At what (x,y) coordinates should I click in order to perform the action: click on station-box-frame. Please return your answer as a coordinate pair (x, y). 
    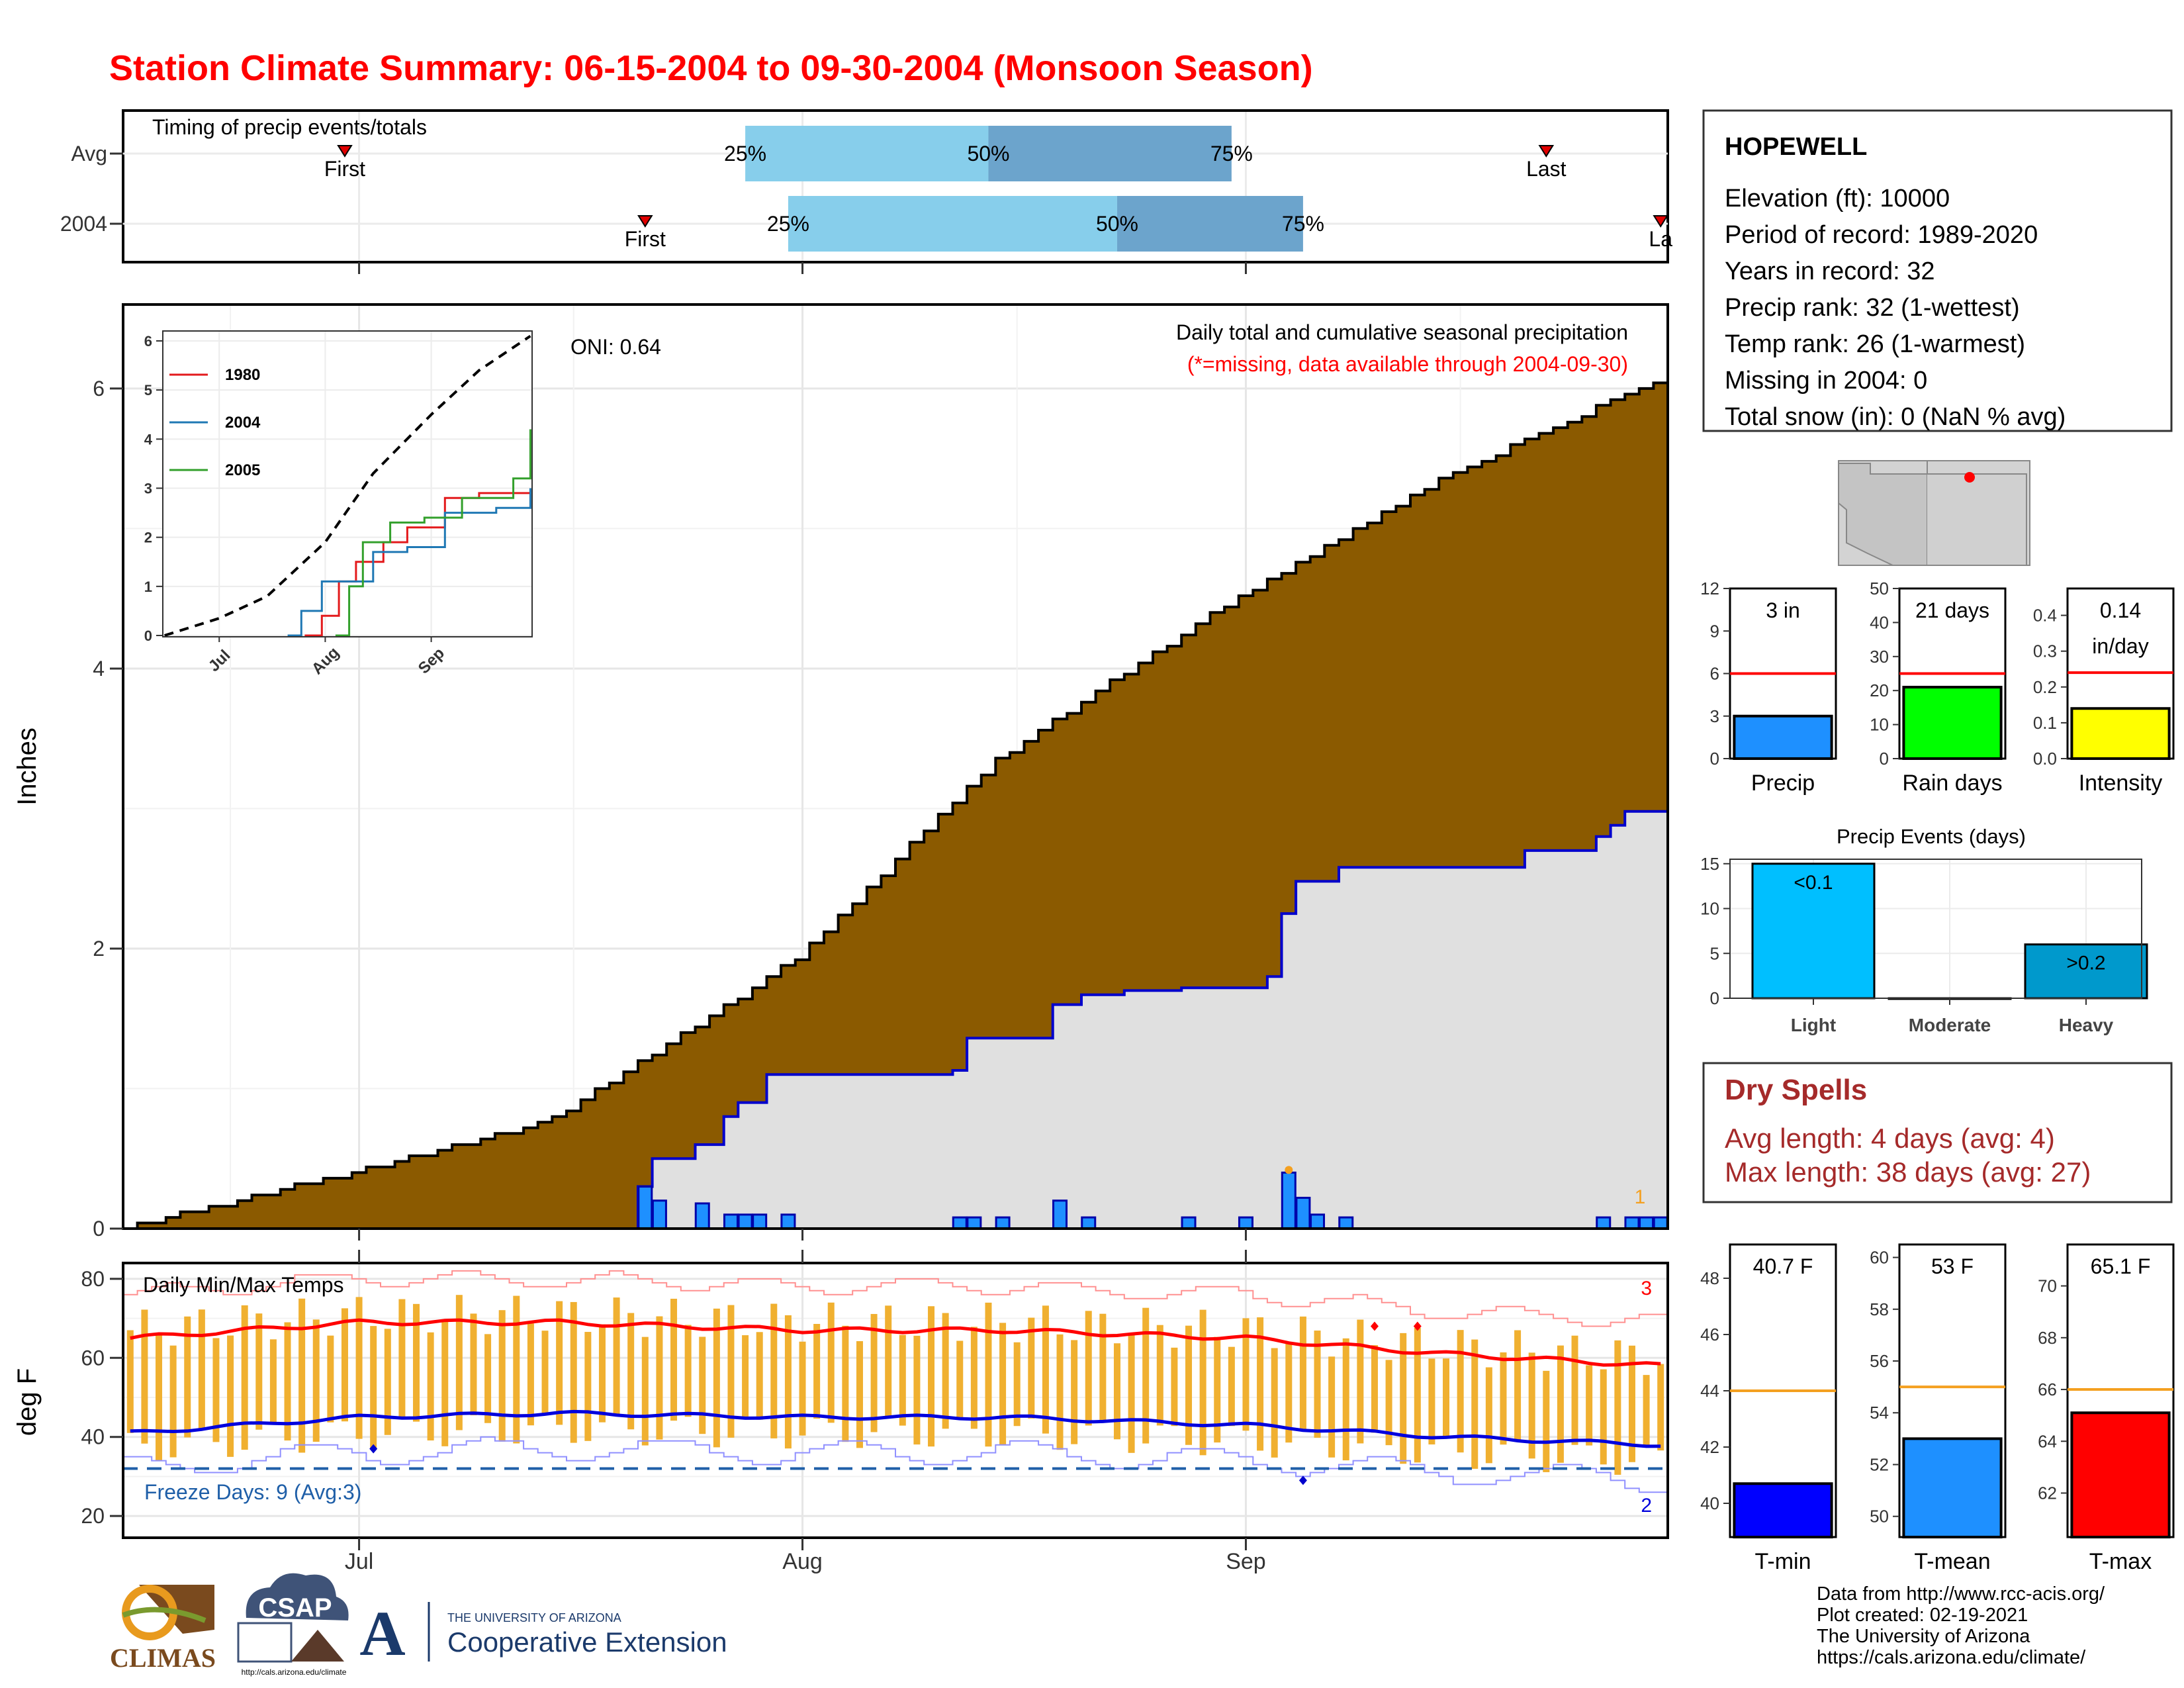
    Looking at the image, I should click on (1937, 270).